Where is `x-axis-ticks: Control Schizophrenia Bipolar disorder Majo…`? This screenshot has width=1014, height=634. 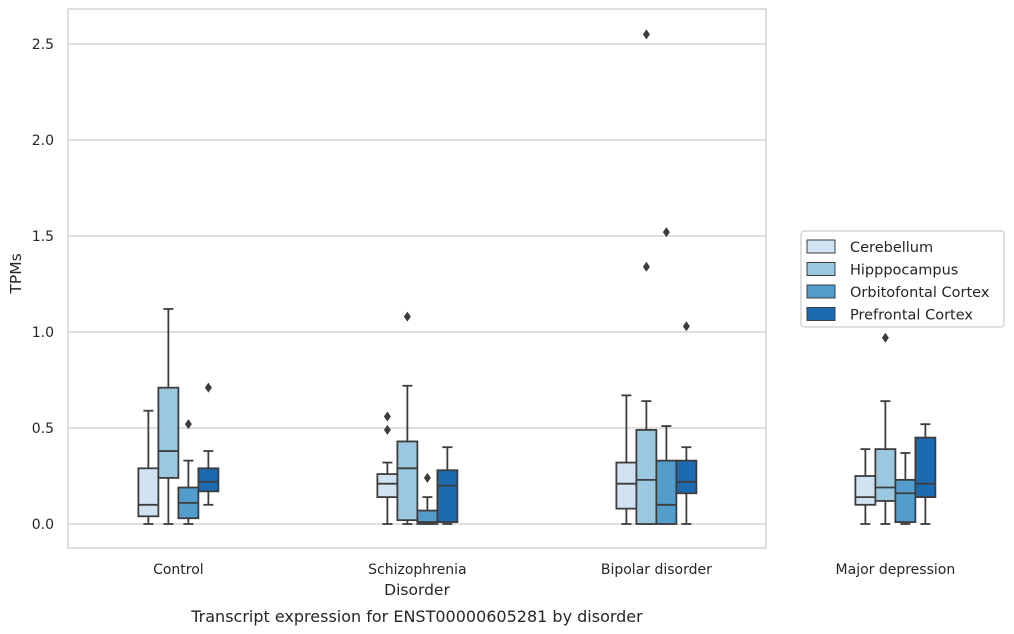
x-axis-ticks: Control Schizophrenia Bipolar disorder Majo… is located at coordinates (554, 570).